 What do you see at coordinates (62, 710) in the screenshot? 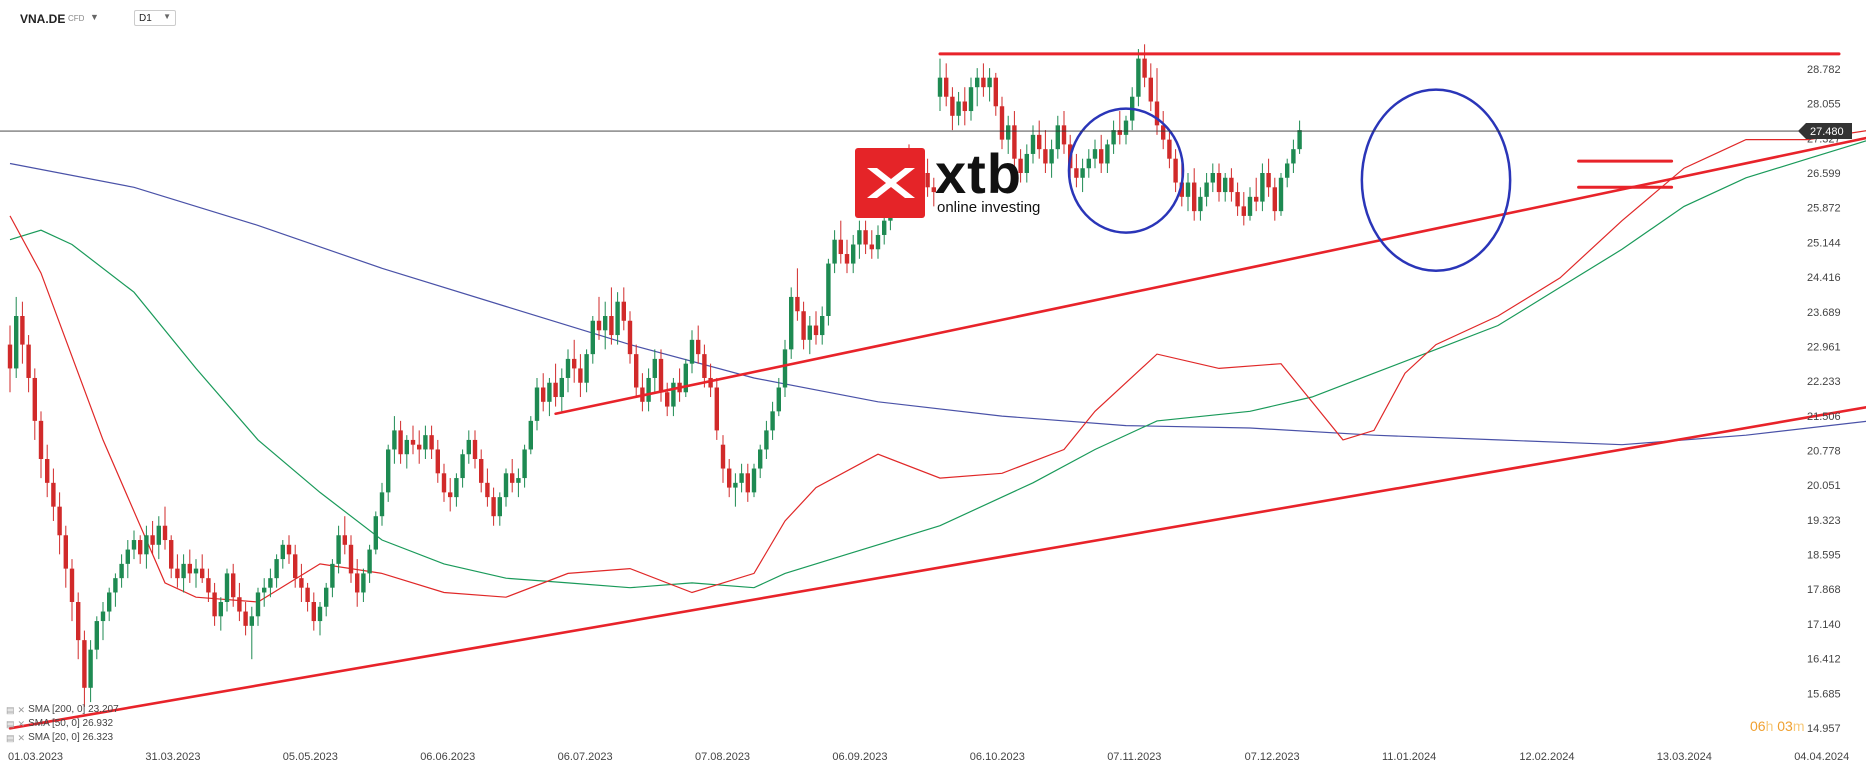
I see `legend-item: ▤ ✕ SMA [200, 0] 23.207` at bounding box center [62, 710].